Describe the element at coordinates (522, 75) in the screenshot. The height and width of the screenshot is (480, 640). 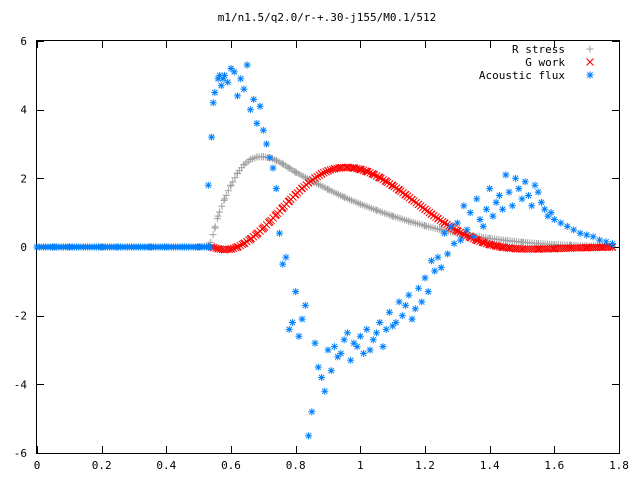
I see `legend-label: Acoustic flux` at that location.